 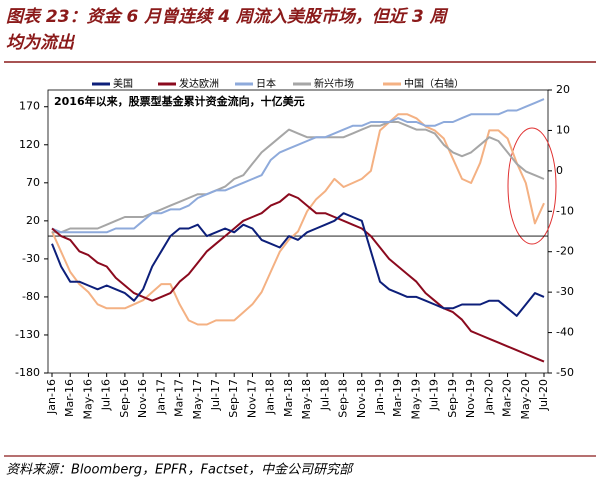 I want to click on y2-tick-label: -30, so click(x=565, y=291).